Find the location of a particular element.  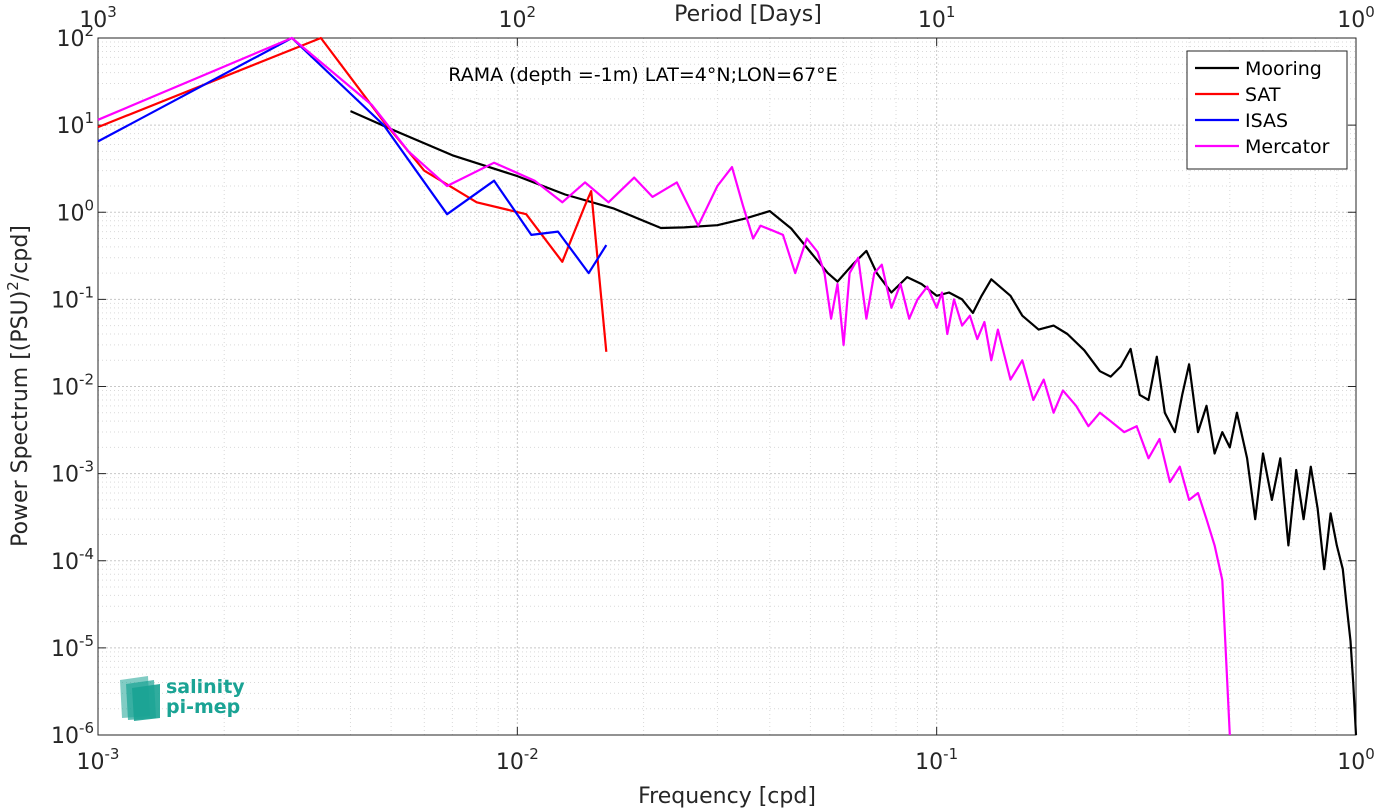

logo-text-pi-mep: pi-mep is located at coordinates (203, 707).